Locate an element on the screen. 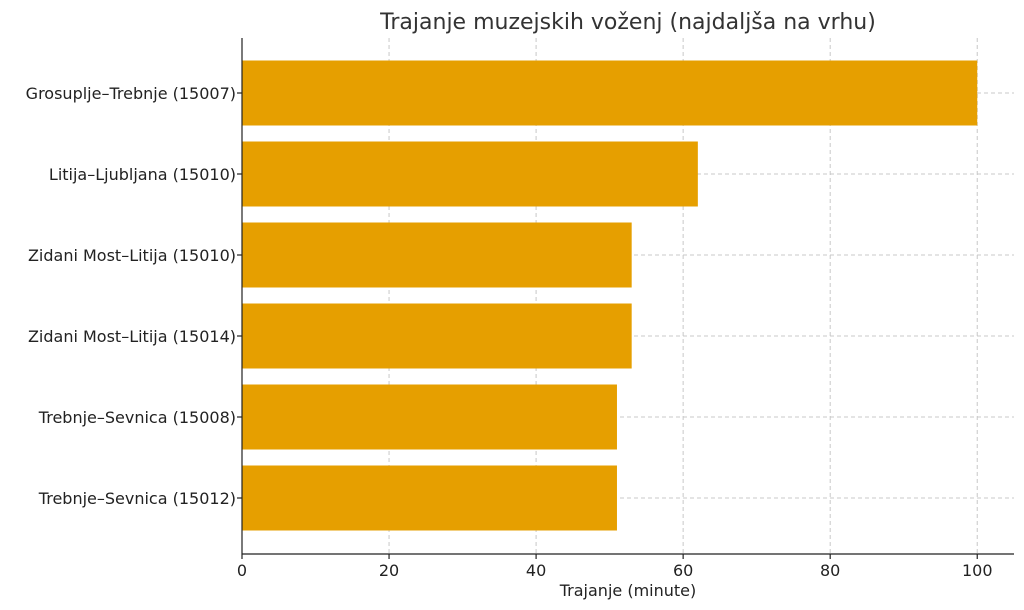 This screenshot has height=610, width=1024. x-tick-label: 60 is located at coordinates (683, 570).